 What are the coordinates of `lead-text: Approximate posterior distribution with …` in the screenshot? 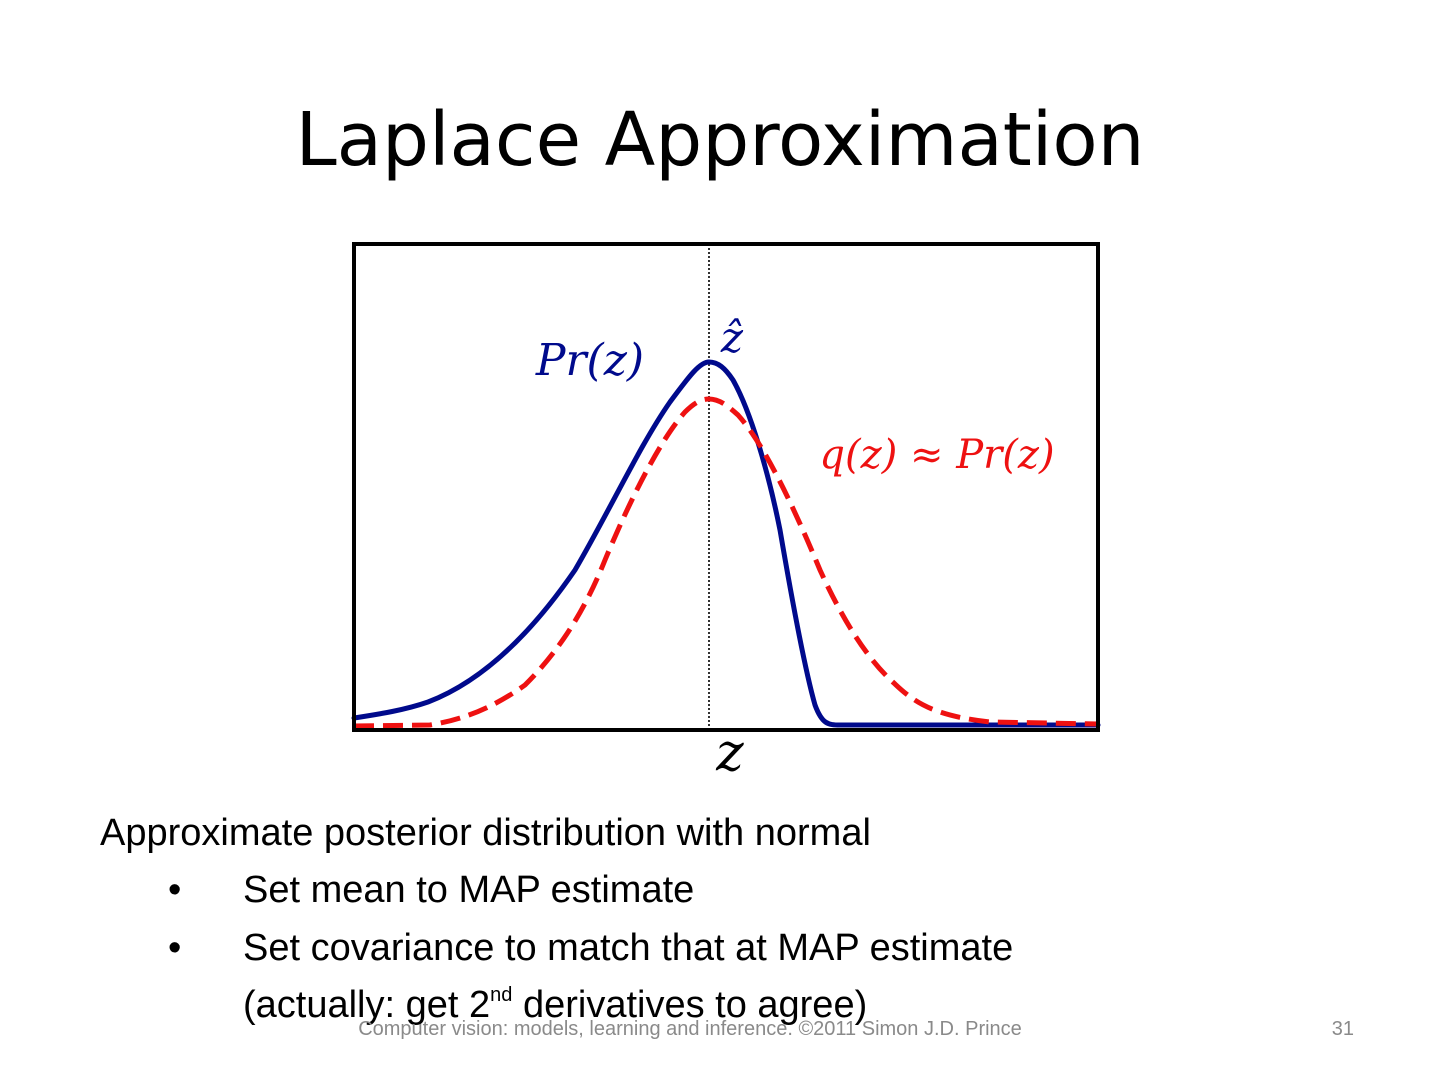 It's located at (485, 833).